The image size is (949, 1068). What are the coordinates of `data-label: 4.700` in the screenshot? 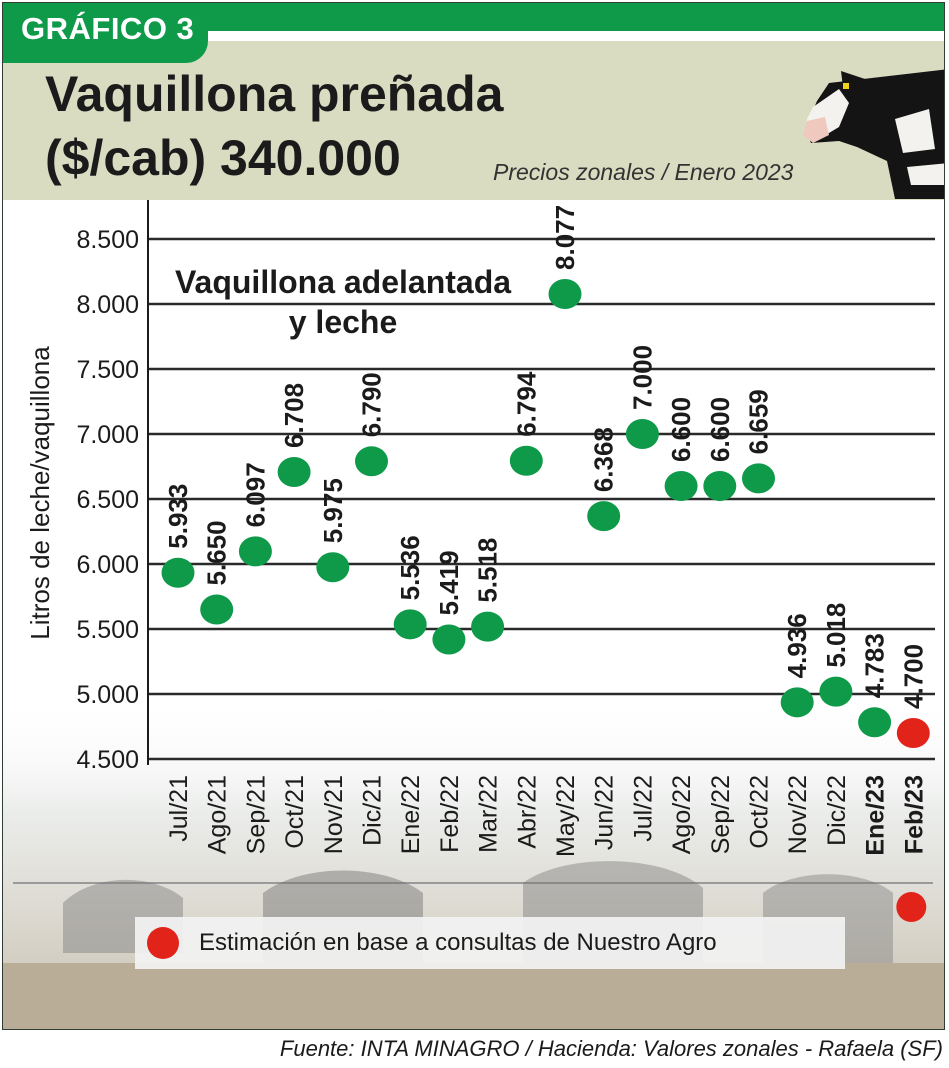 It's located at (913, 676).